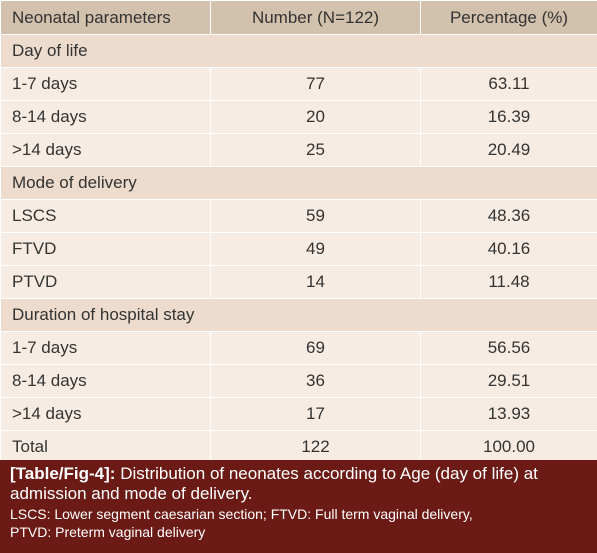 The width and height of the screenshot is (597, 553). What do you see at coordinates (508, 447) in the screenshot?
I see `total-percentage: 100.00` at bounding box center [508, 447].